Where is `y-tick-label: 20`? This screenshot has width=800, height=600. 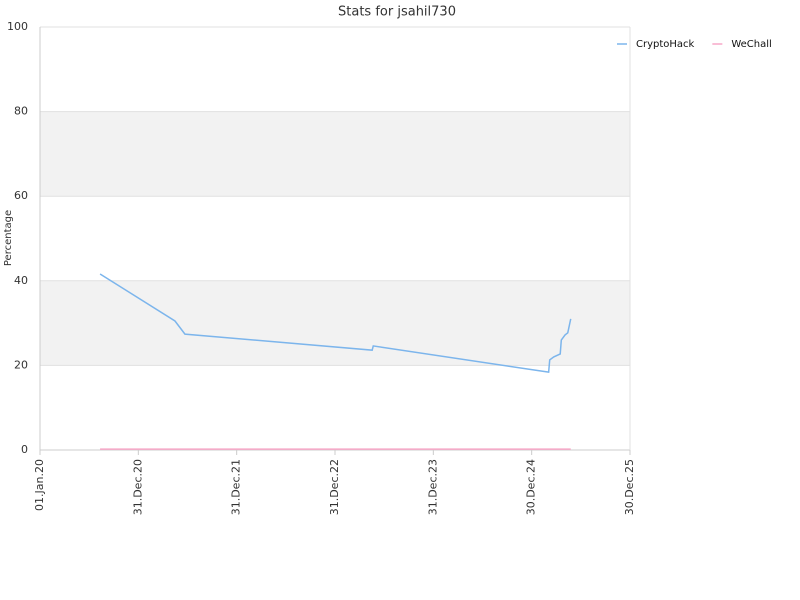
y-tick-label: 20 is located at coordinates (21, 364).